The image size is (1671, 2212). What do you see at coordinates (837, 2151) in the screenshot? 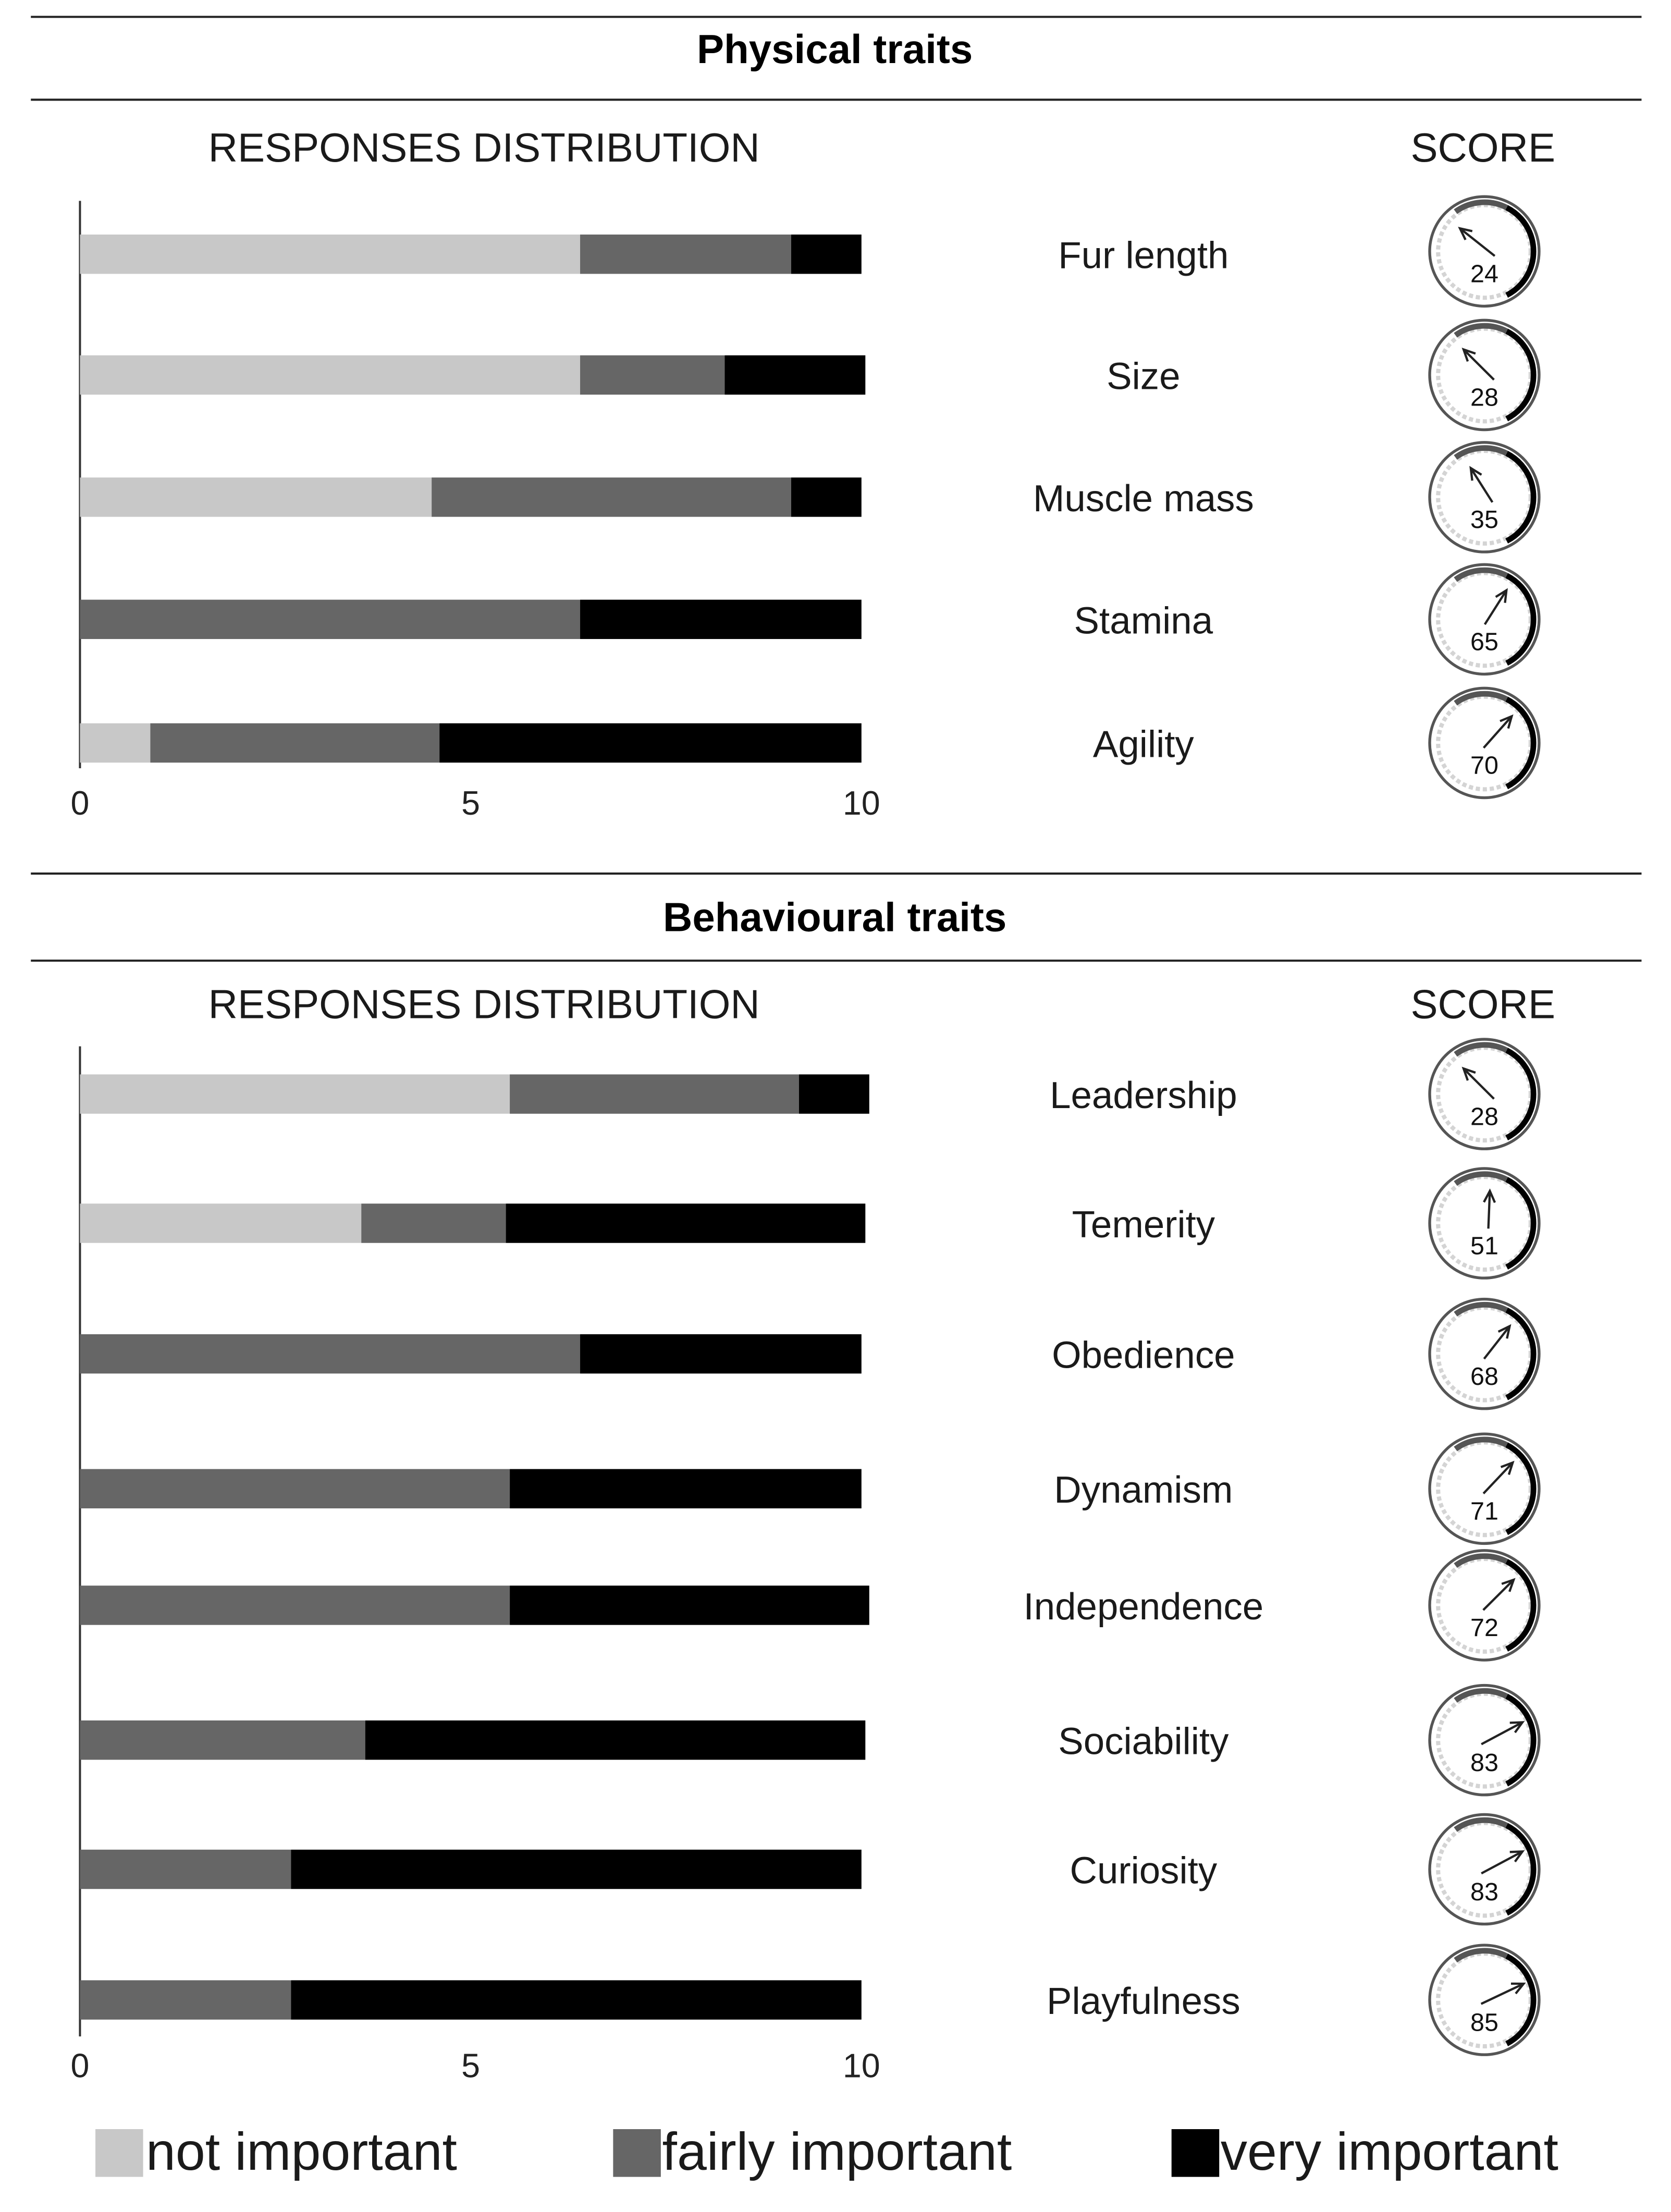
I see `legend-label: fairly important` at bounding box center [837, 2151].